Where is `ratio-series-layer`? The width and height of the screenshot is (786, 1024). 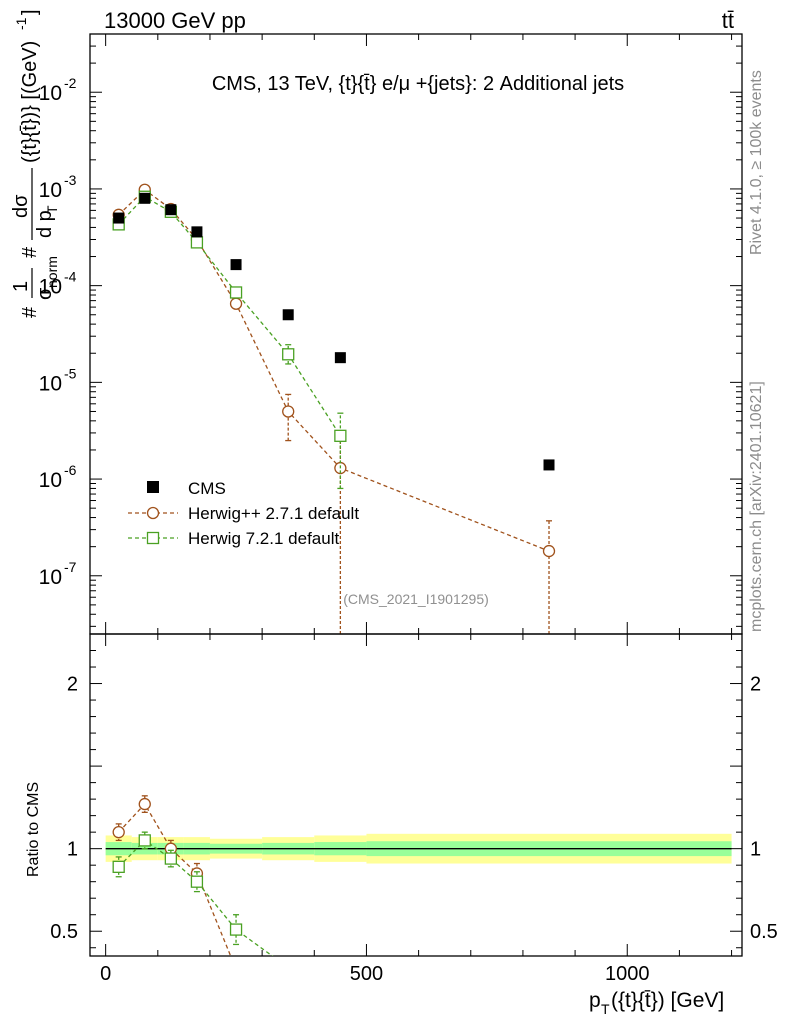
ratio-series-layer is located at coordinates (193, 875).